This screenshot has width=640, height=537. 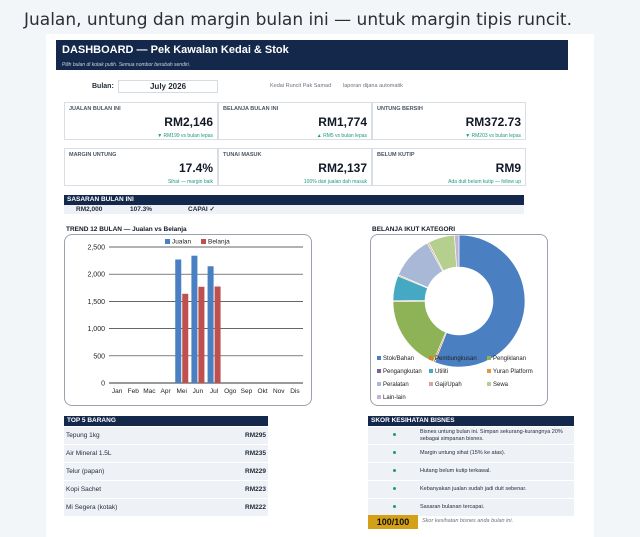 What do you see at coordinates (456, 359) in the screenshot?
I see `legend-label: Pembungkusan` at bounding box center [456, 359].